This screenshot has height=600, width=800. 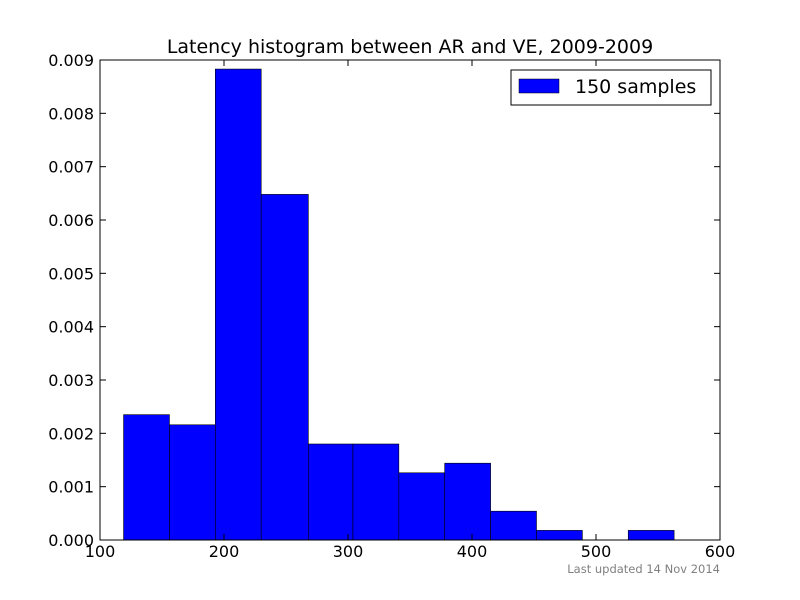 I want to click on last-updated-note: Last updated 14 Nov 2014, so click(x=643, y=569).